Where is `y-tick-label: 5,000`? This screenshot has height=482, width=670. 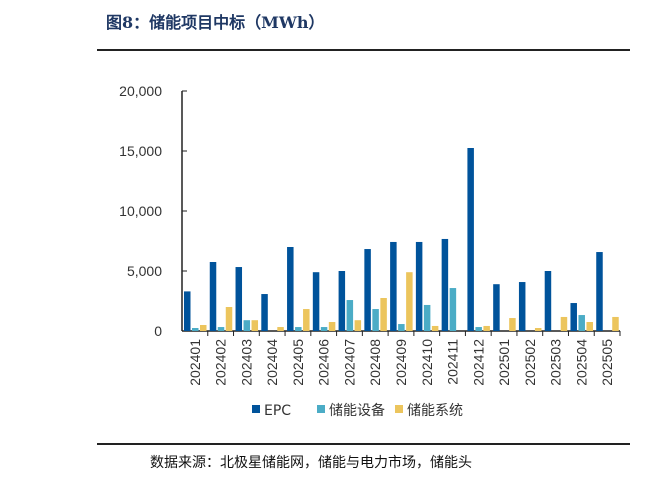 y-tick-label: 5,000 is located at coordinates (144, 271).